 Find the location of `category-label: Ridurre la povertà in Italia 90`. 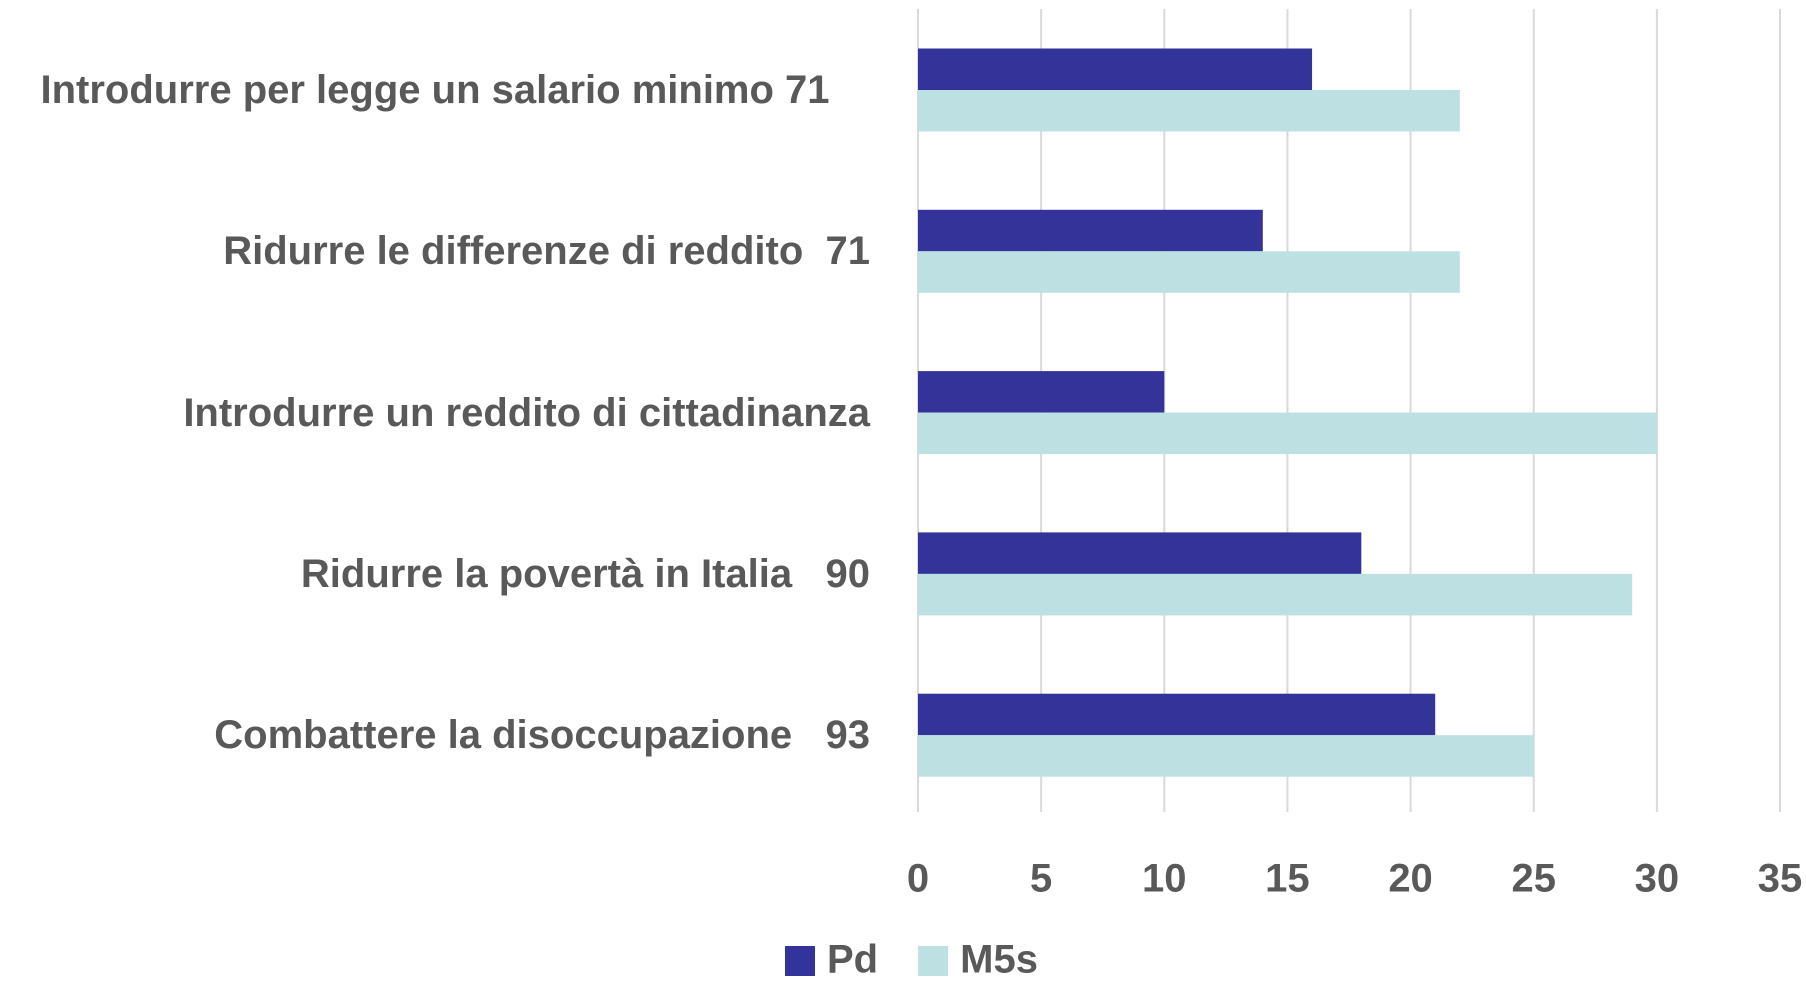

category-label: Ridurre la povertà in Italia 90 is located at coordinates (585, 573).